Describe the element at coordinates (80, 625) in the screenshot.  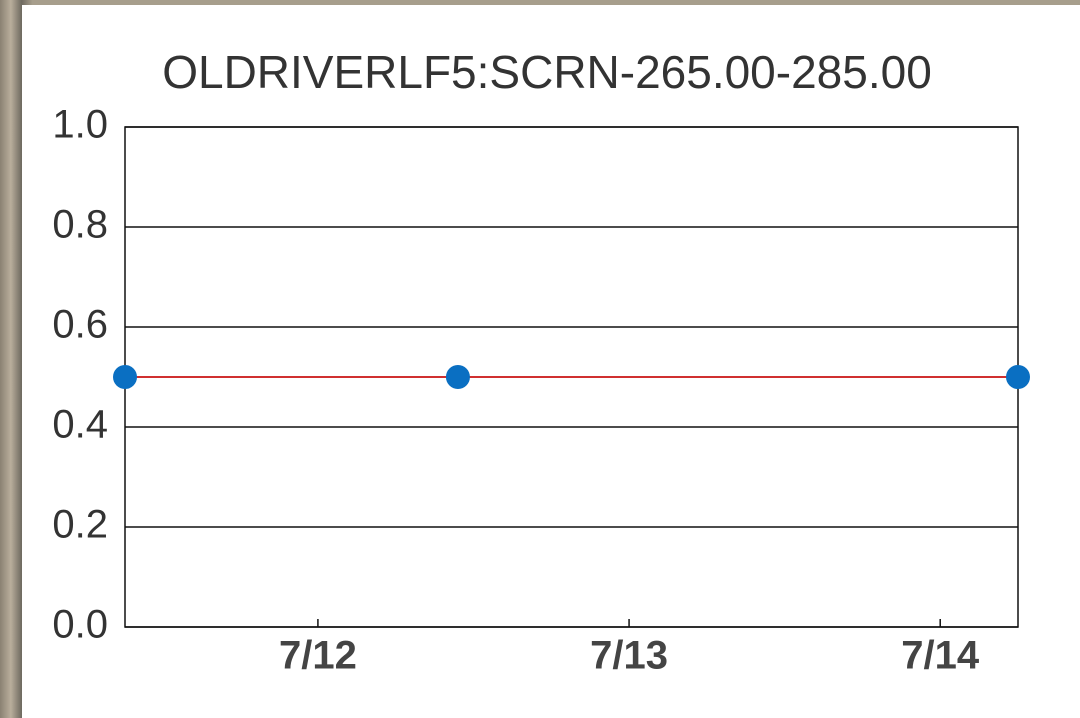
I see `y-tick-label: 0.0` at that location.